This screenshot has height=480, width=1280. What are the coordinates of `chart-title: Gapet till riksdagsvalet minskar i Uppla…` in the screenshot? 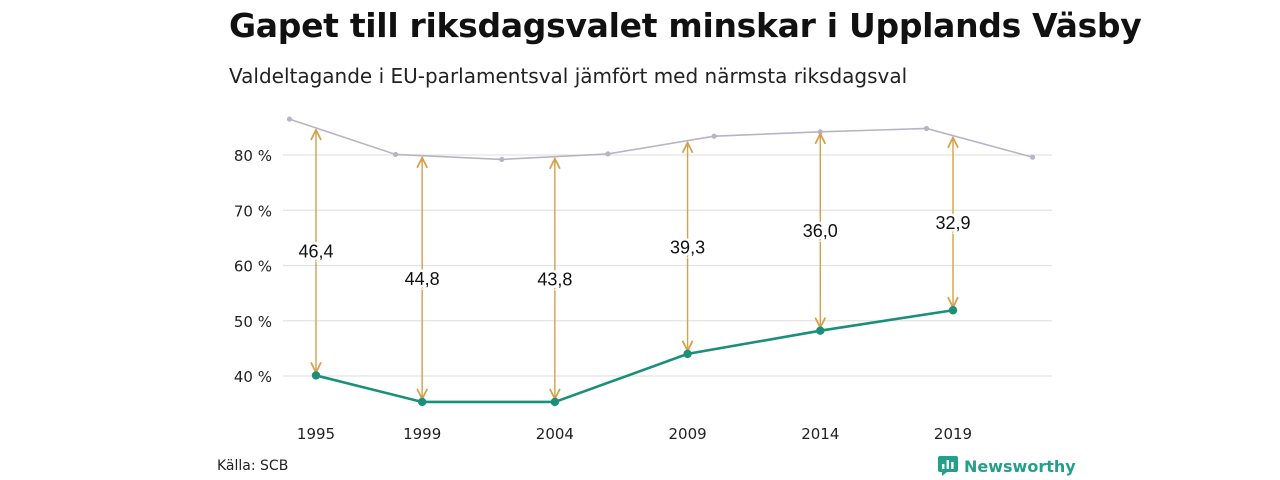 It's located at (685, 25).